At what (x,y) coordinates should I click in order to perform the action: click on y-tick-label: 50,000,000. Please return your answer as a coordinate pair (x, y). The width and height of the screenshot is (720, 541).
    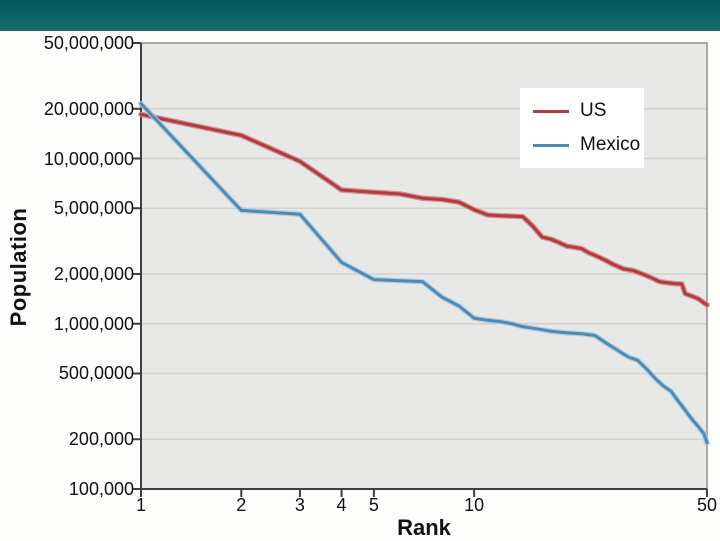
    Looking at the image, I should click on (88, 43).